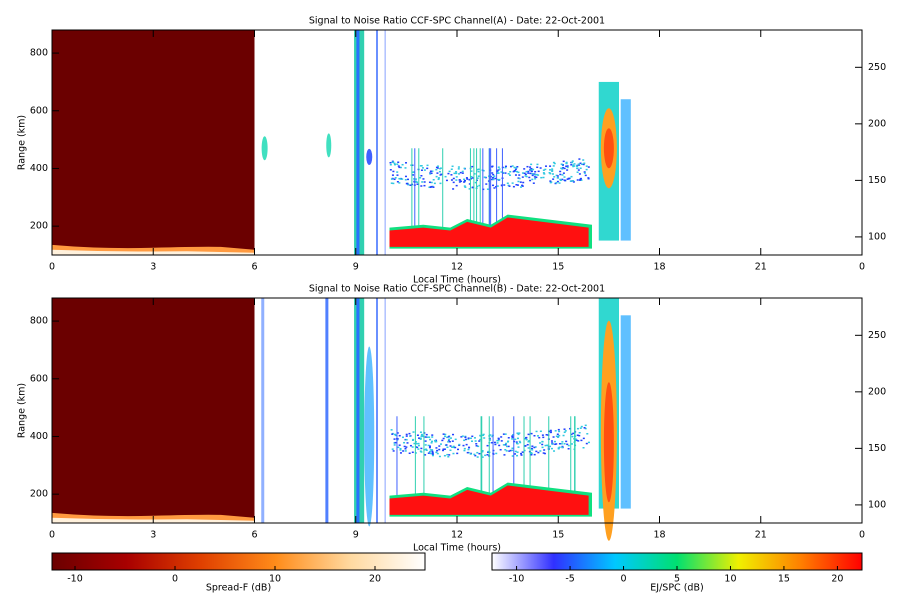  I want to click on y-tick-label: 800, so click(39, 321).